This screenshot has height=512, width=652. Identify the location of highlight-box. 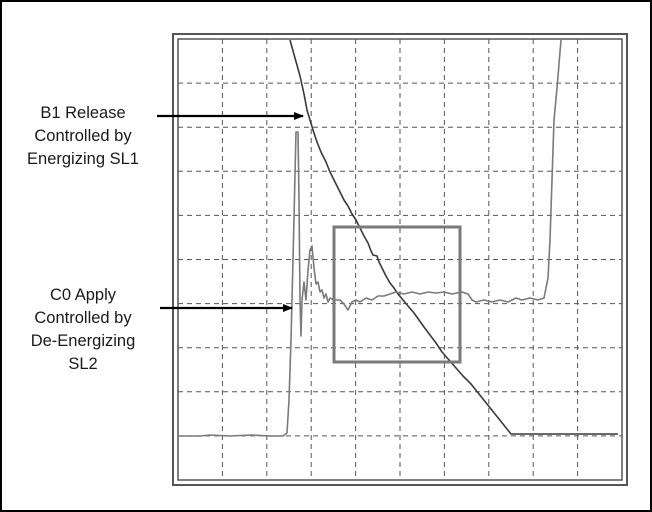
(397, 294).